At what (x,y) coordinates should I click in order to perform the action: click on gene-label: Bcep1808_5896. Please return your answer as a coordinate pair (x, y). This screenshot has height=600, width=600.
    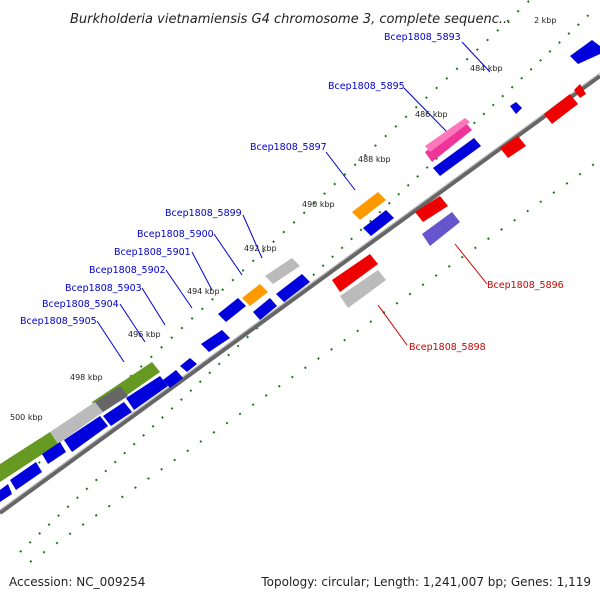
    Looking at the image, I should click on (525, 285).